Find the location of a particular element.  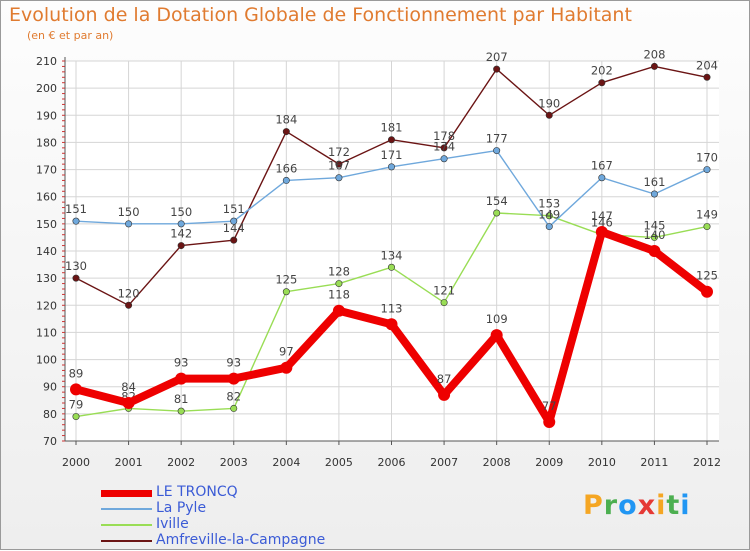

y-tick-label: 70 is located at coordinates (50, 441).